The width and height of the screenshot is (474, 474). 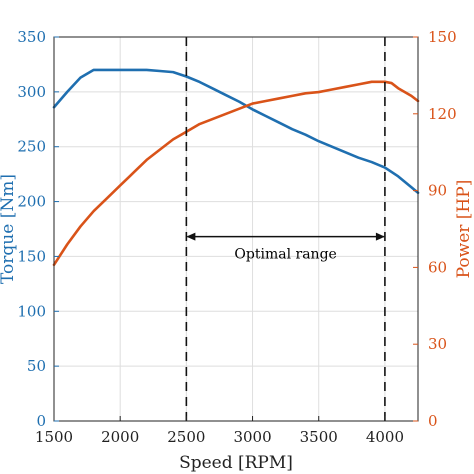 I want to click on x-tick-label: 4000, so click(x=385, y=437).